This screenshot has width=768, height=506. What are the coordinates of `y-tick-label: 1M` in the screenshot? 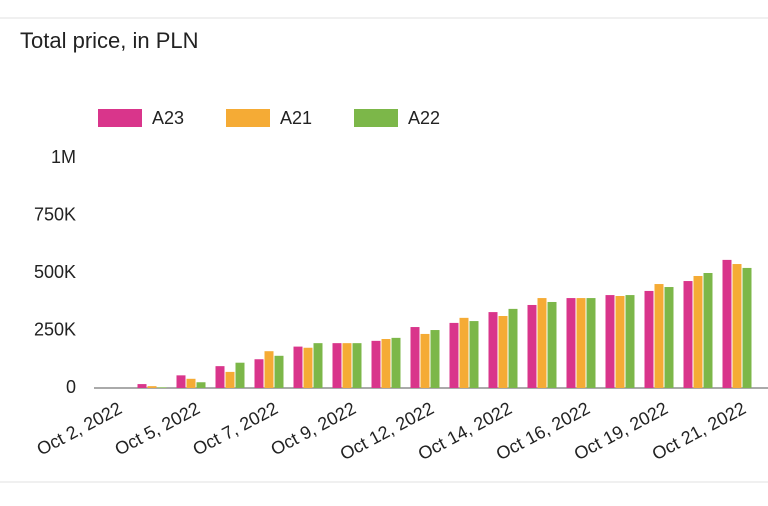 It's located at (63, 157).